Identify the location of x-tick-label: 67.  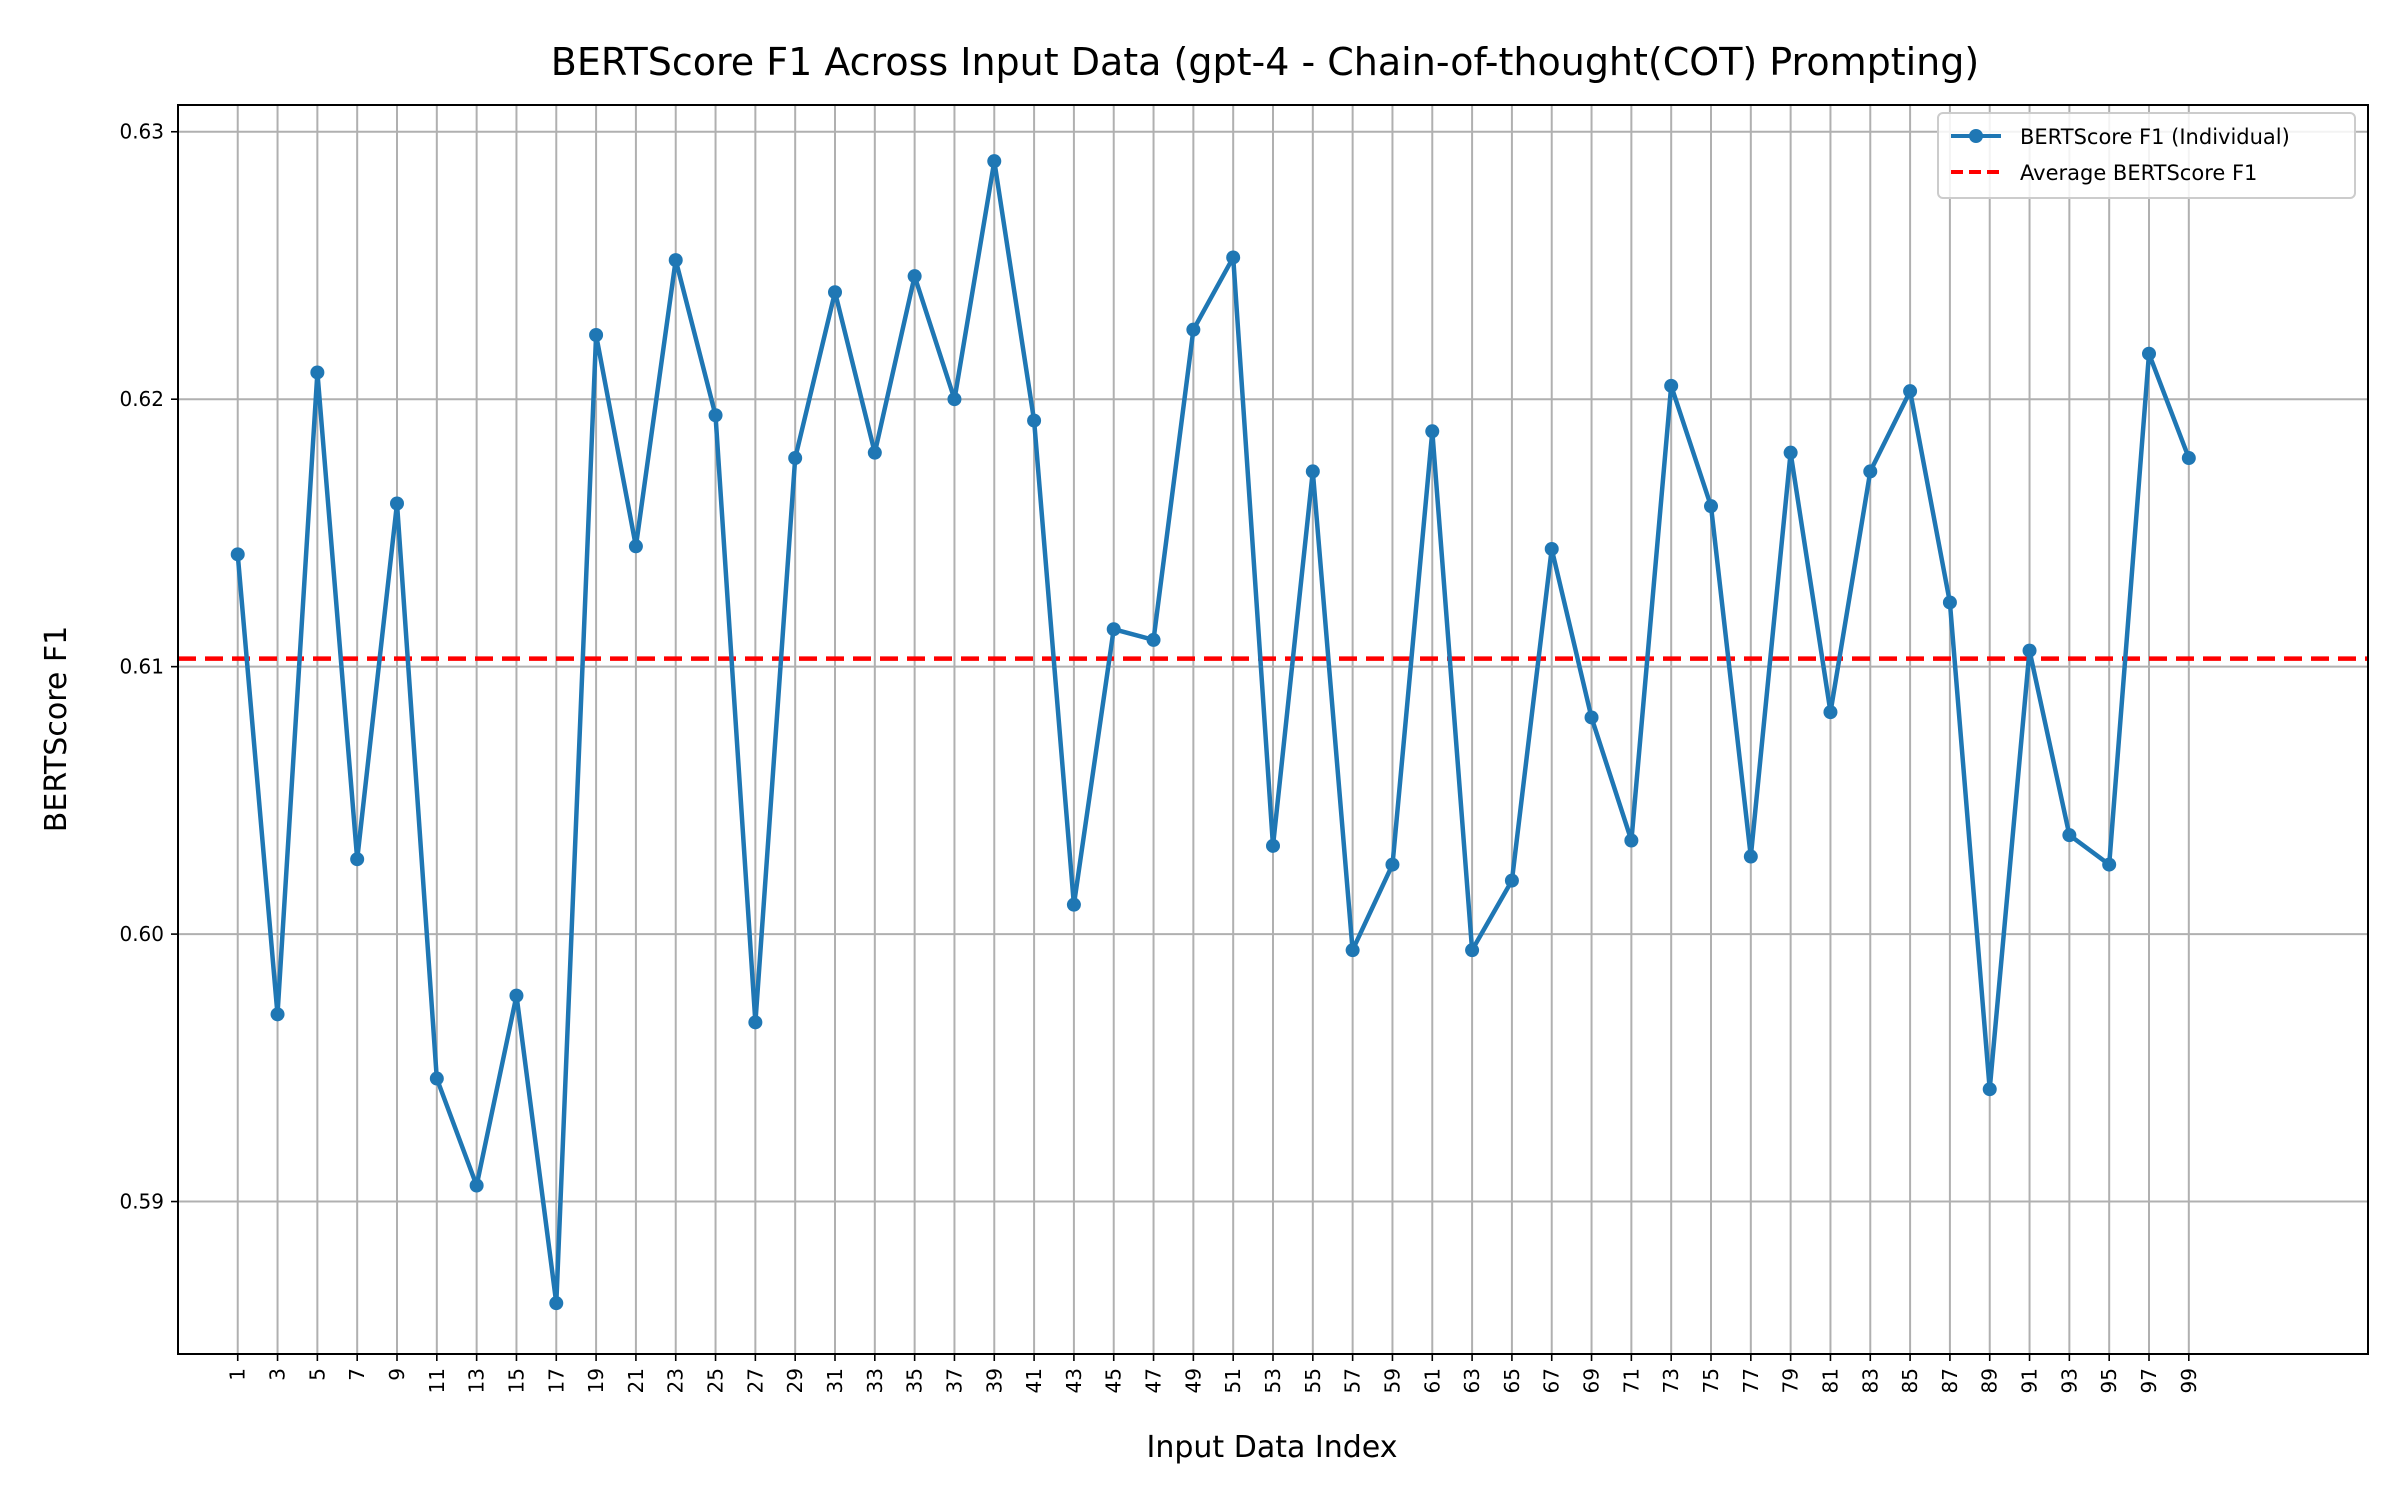
(1552, 1380).